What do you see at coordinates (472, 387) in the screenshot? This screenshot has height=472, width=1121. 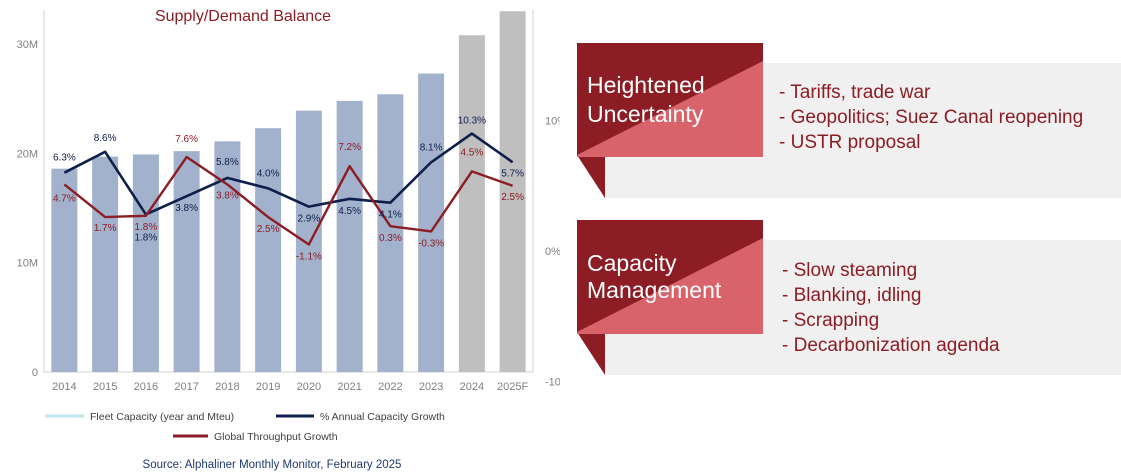 I see `x-axis-tick-label: 2024` at bounding box center [472, 387].